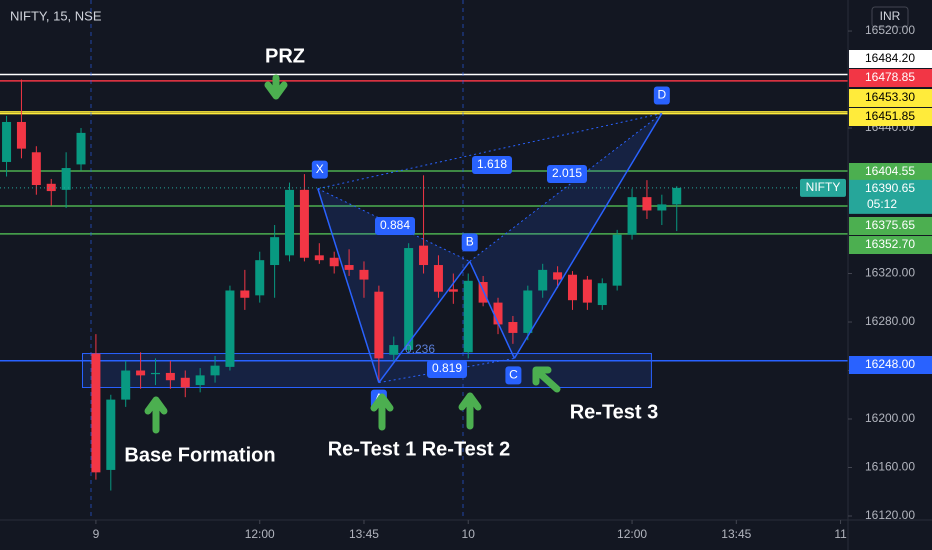 The width and height of the screenshot is (932, 550). I want to click on annotation: PRZ, so click(285, 56).